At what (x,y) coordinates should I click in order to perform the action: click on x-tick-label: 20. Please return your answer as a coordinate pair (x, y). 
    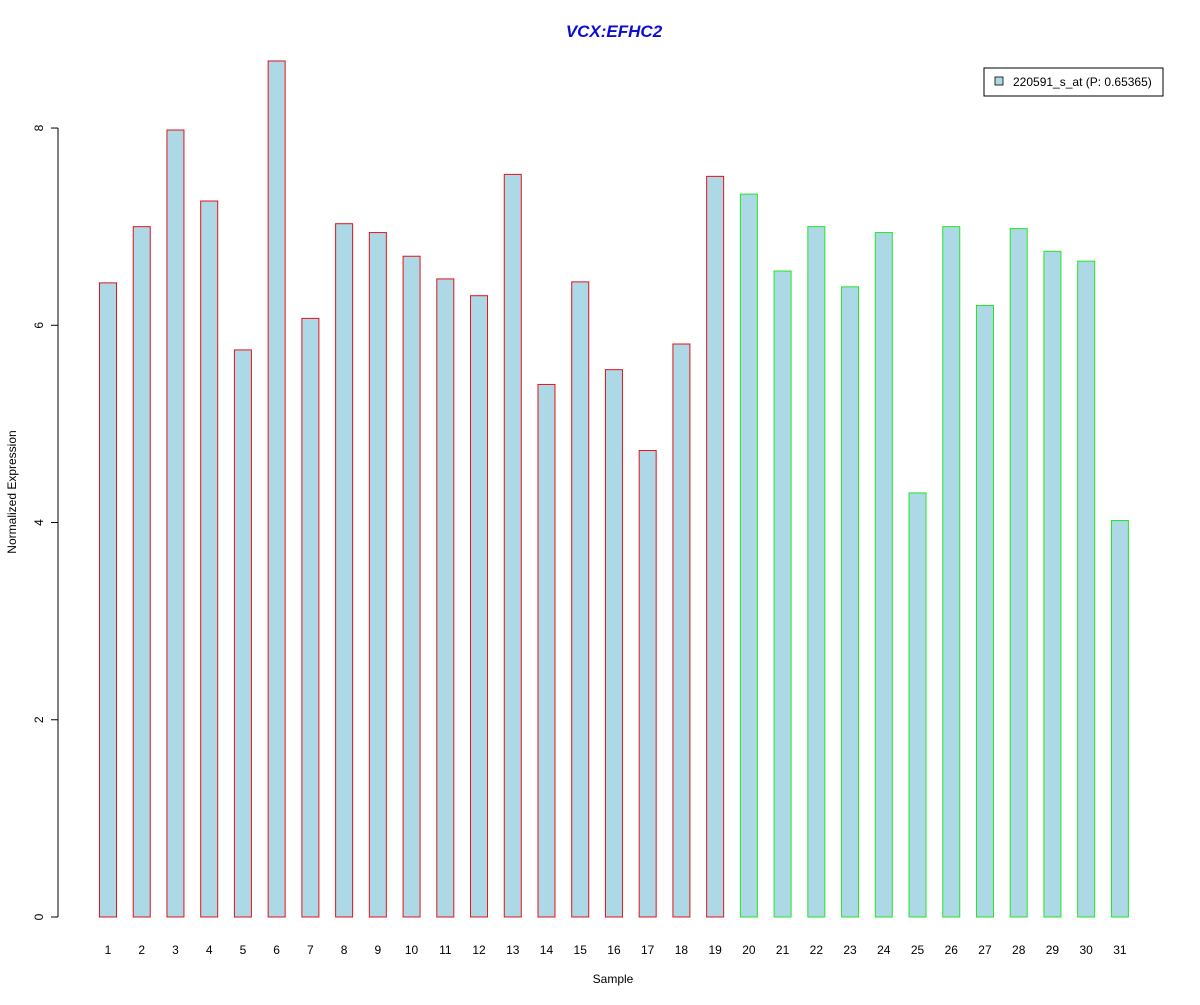
    Looking at the image, I should click on (749, 950).